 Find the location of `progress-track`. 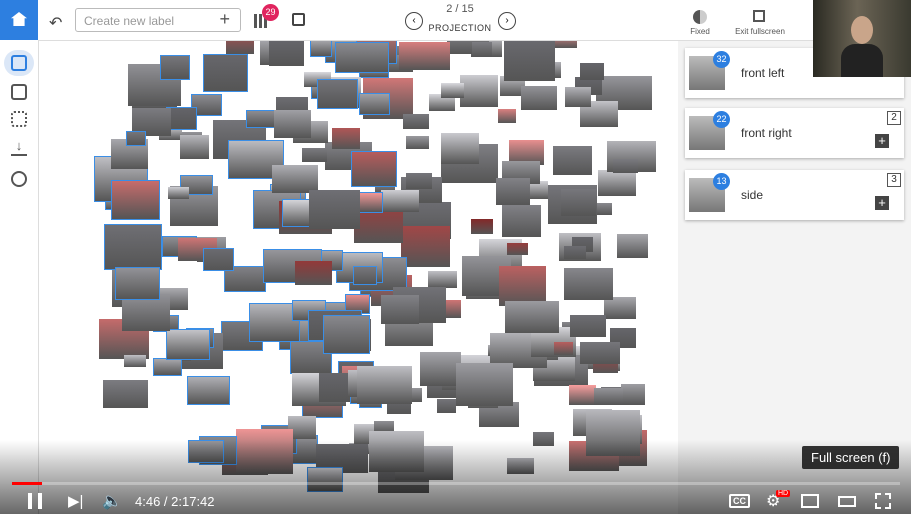

progress-track is located at coordinates (456, 483).